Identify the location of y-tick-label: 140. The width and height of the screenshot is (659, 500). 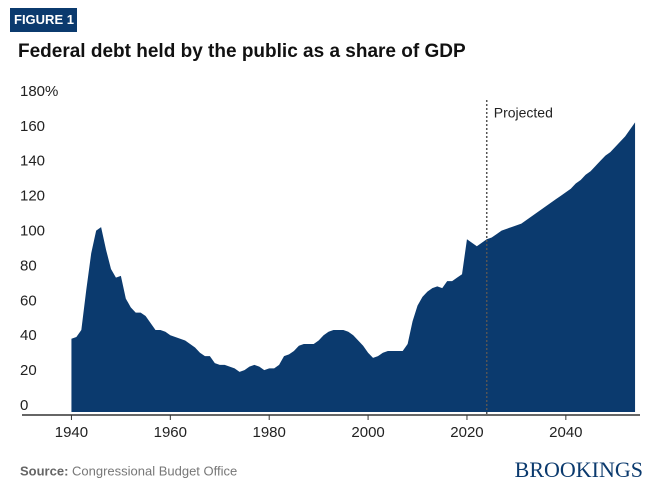
(32, 161).